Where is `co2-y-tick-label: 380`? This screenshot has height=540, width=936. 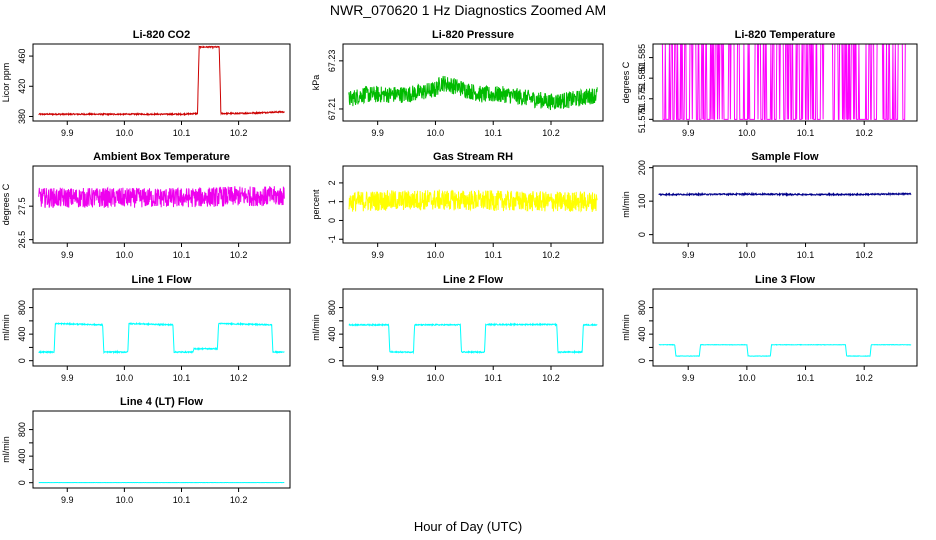
co2-y-tick-label: 380 is located at coordinates (22, 116).